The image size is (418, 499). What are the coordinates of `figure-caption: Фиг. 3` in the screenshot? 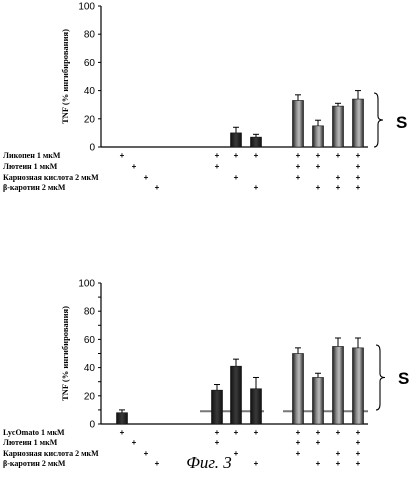 It's located at (209, 462).